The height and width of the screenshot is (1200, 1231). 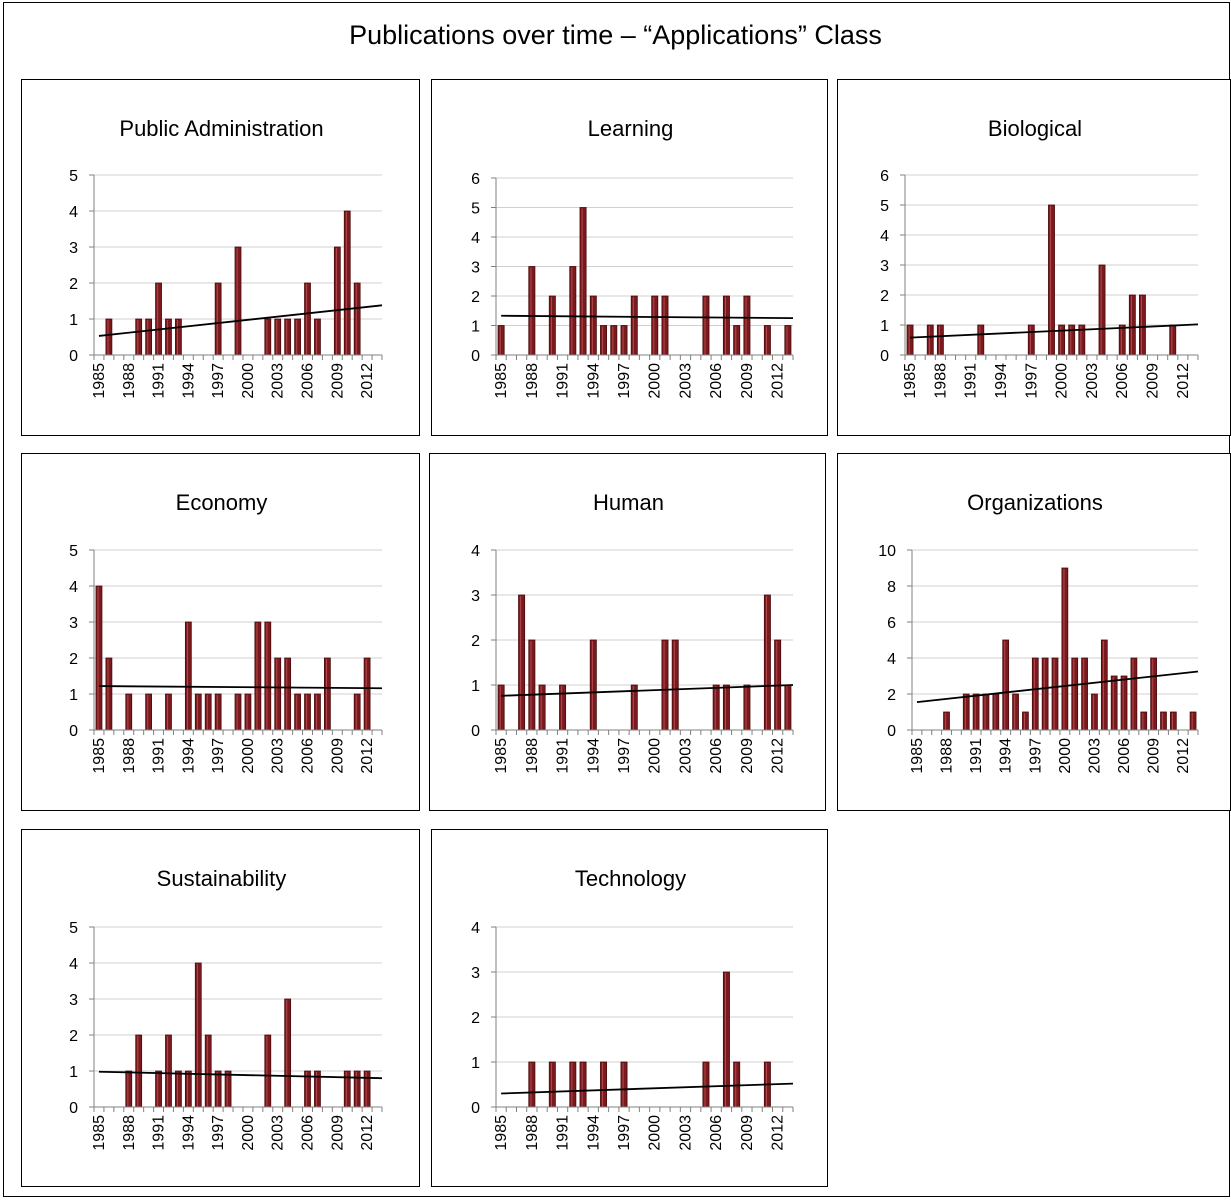 I want to click on y-tick-label: 6, so click(x=884, y=176).